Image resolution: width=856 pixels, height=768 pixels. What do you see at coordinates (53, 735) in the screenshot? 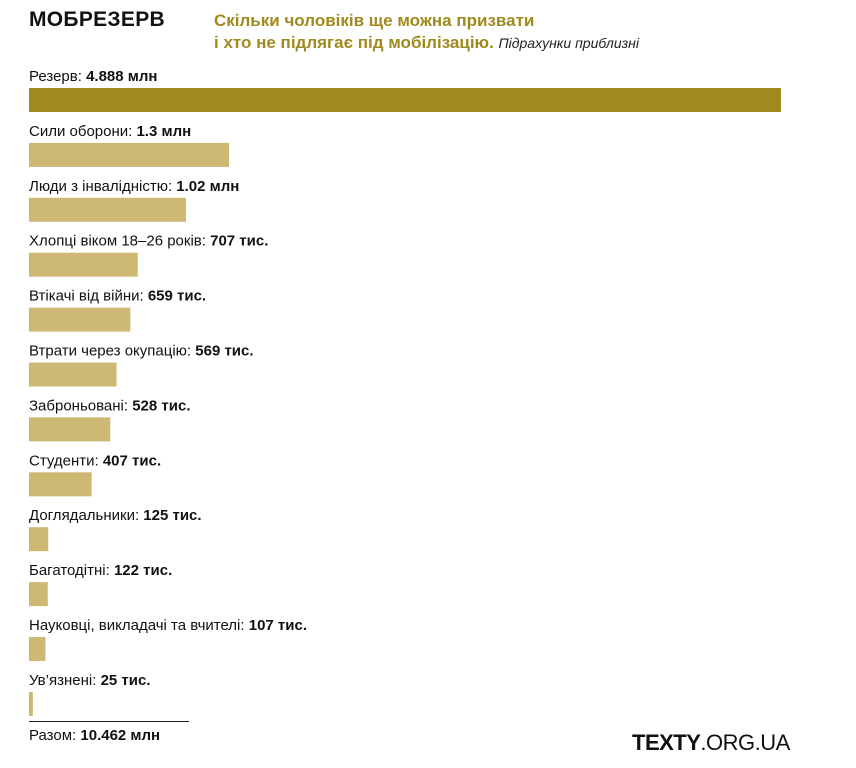
I see `total-label: Разом:` at bounding box center [53, 735].